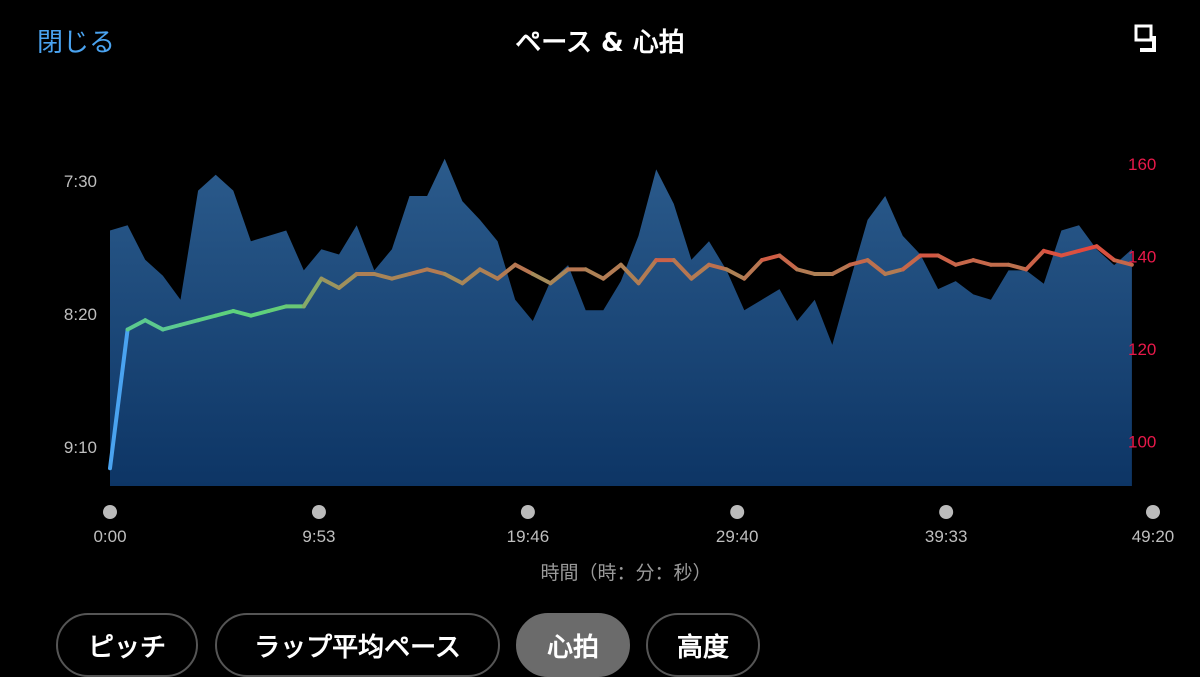  Describe the element at coordinates (1142, 442) in the screenshot. I see `heart-rate-axis-tick-label: 100` at that location.